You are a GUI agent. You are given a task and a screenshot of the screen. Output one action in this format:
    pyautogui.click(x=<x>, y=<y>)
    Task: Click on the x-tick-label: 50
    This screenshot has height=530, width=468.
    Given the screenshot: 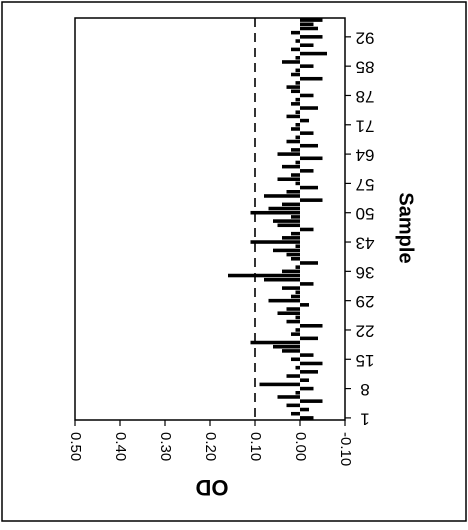 What is the action you would take?
    pyautogui.click(x=365, y=213)
    